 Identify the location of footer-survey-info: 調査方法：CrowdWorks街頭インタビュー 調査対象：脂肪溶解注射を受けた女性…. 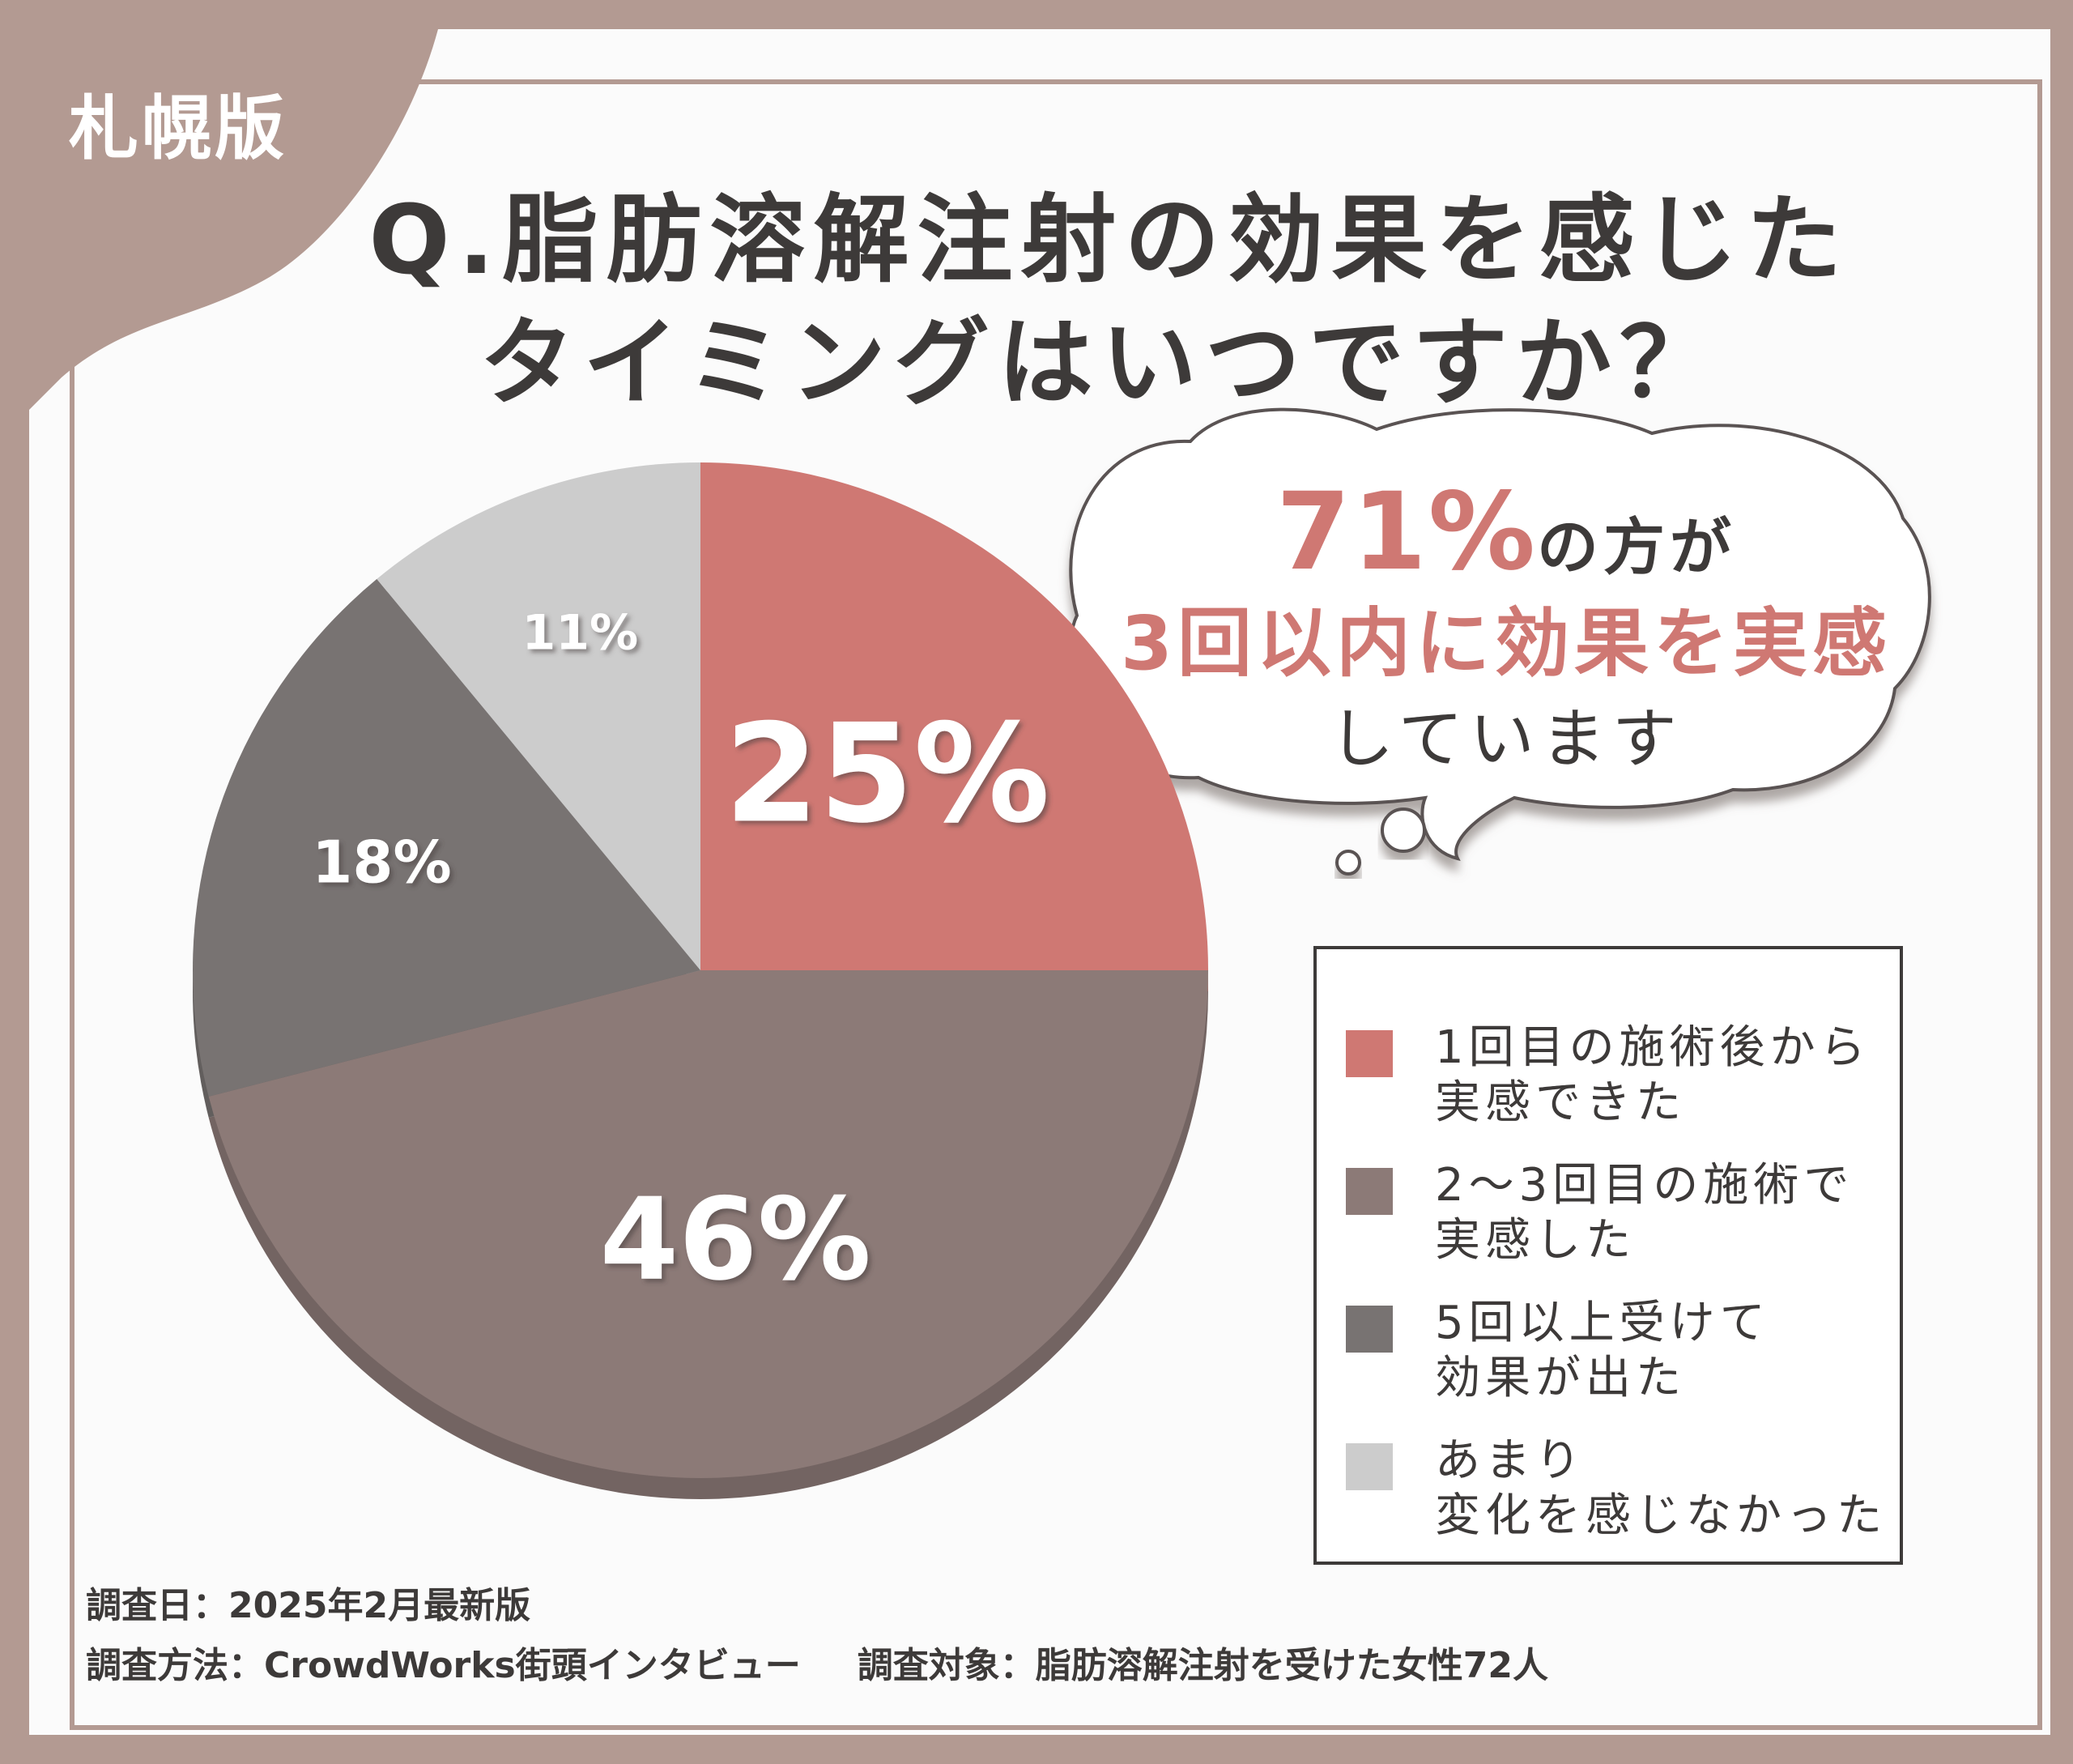
(817, 1662).